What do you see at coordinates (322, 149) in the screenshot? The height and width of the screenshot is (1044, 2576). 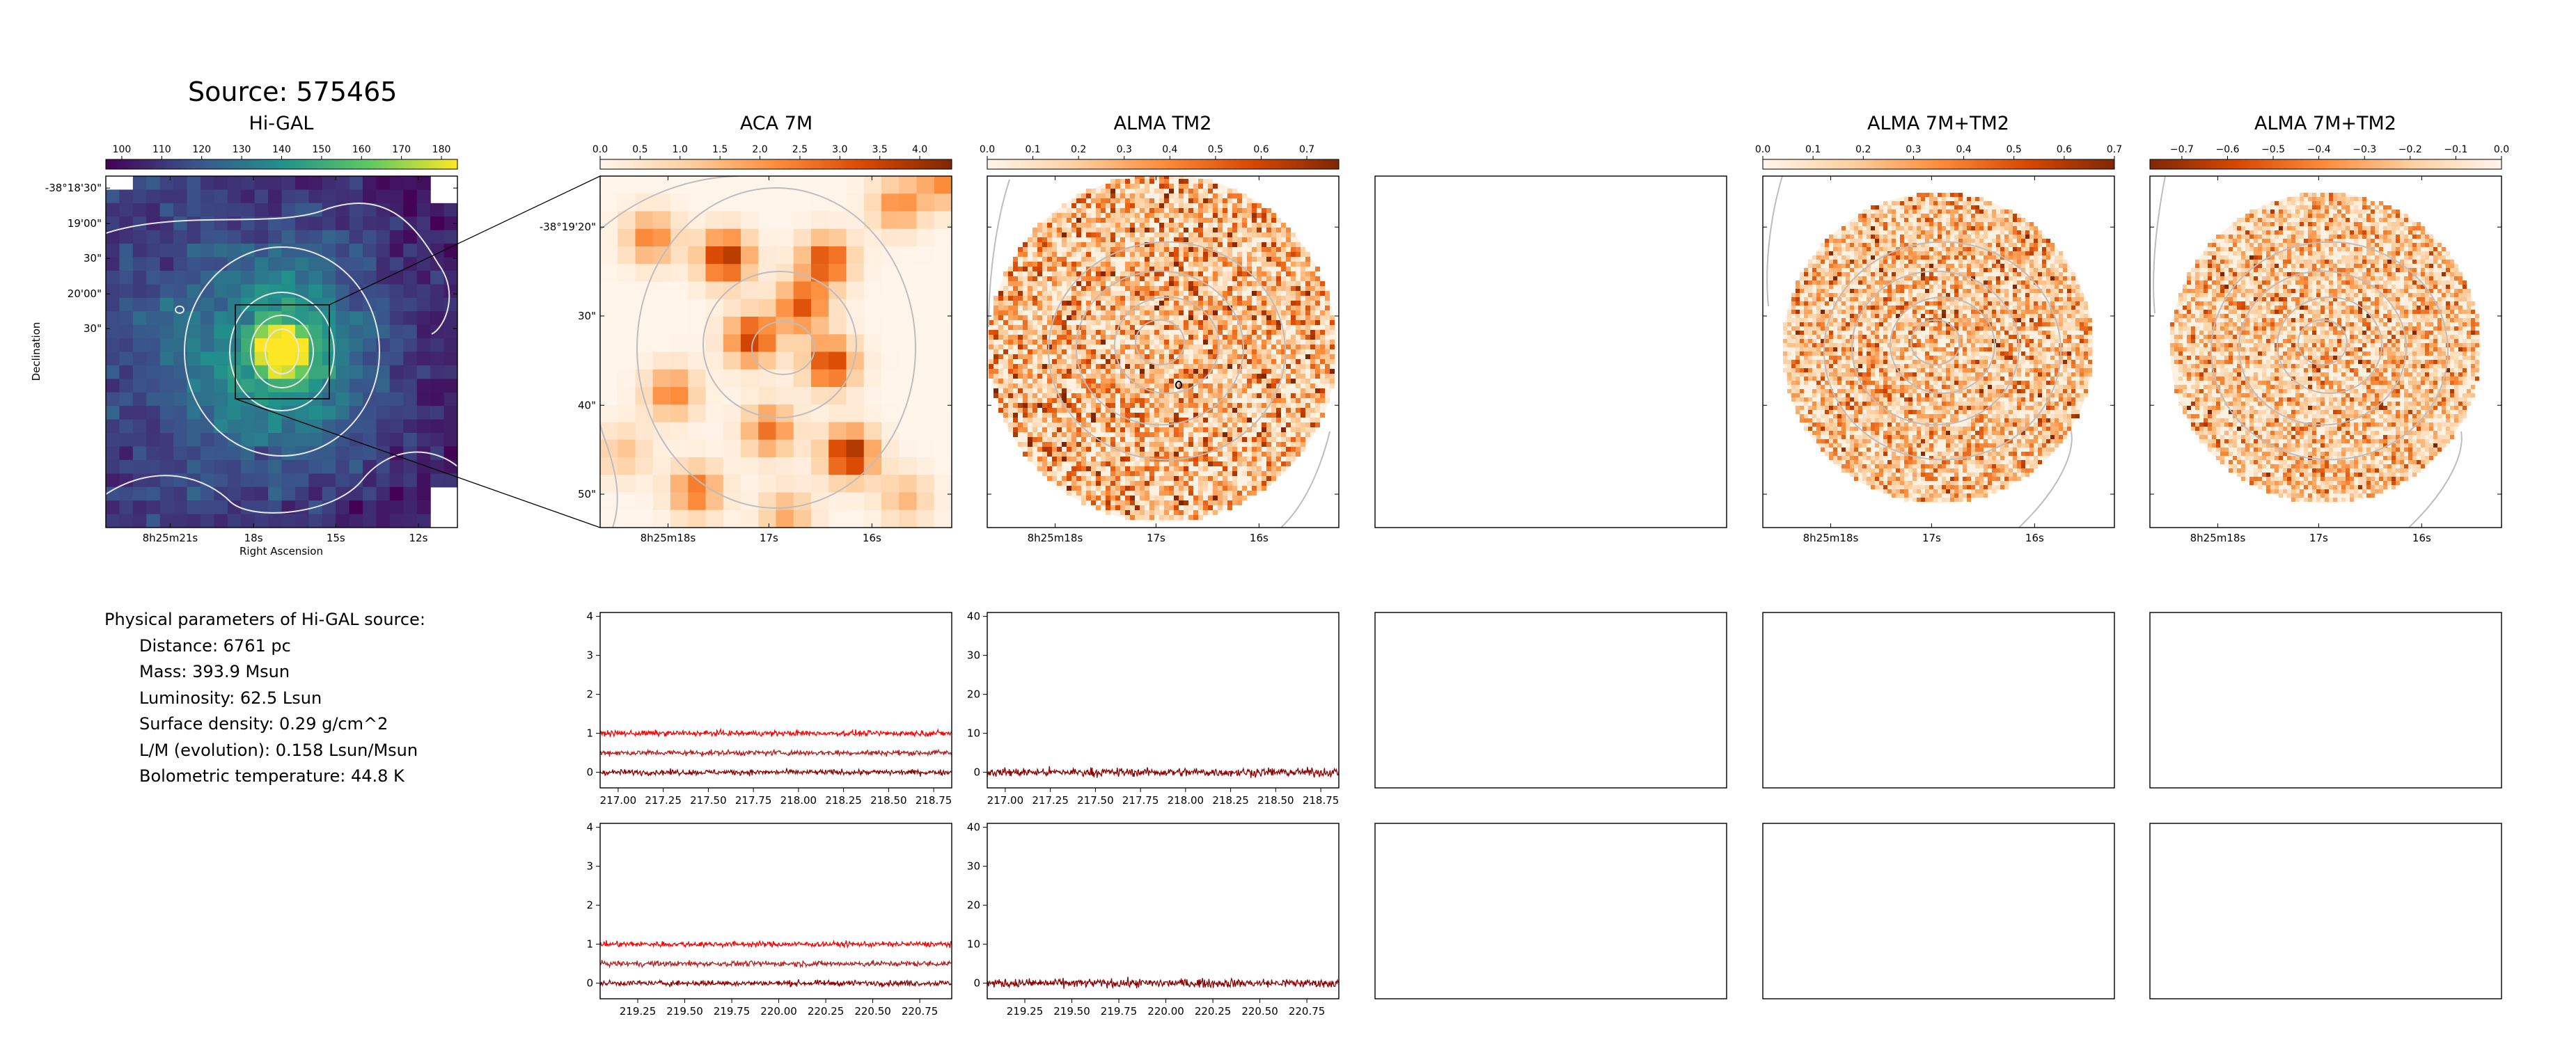 I see `colorbar-tick-label: 150` at bounding box center [322, 149].